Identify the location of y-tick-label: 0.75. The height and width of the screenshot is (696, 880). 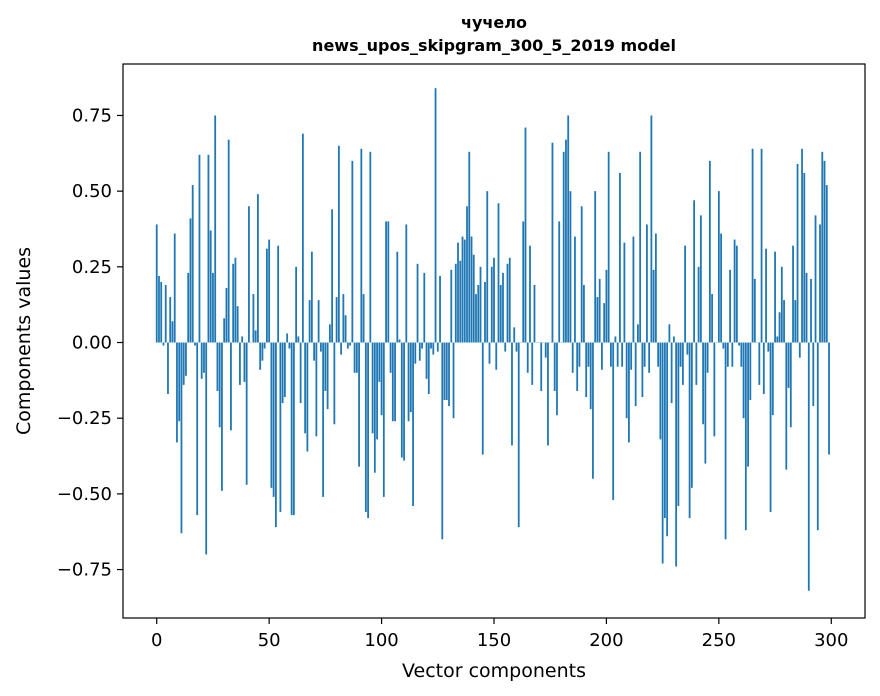
(92, 115).